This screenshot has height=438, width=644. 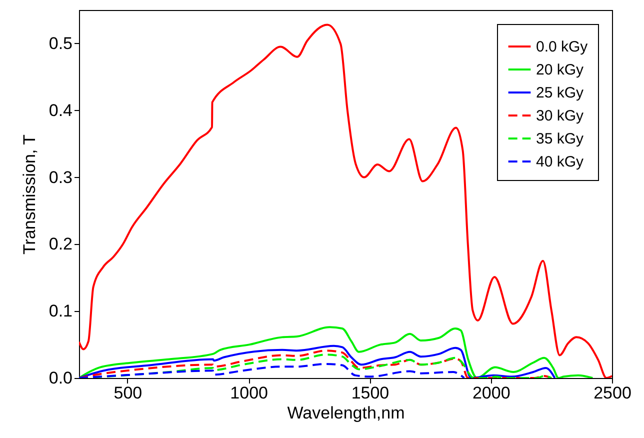 I want to click on y-tick-label: 0.1, so click(x=60, y=311).